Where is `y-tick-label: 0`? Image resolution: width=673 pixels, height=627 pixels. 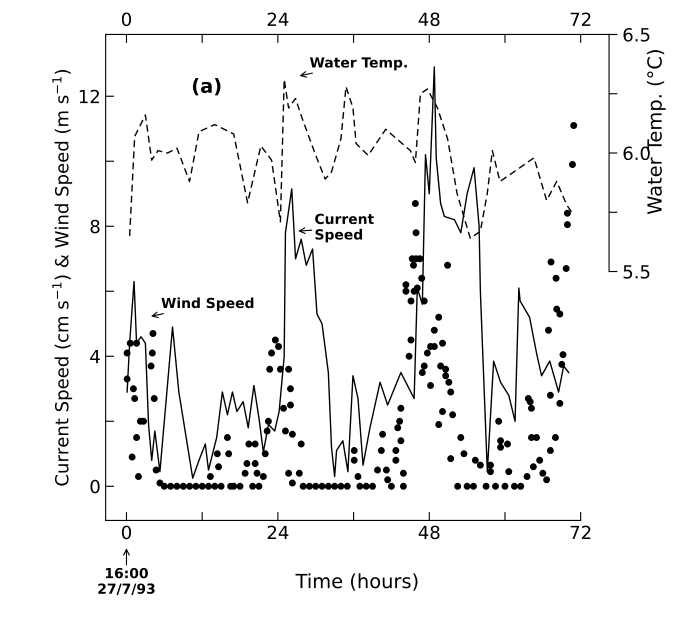
y-tick-label: 0 is located at coordinates (95, 487).